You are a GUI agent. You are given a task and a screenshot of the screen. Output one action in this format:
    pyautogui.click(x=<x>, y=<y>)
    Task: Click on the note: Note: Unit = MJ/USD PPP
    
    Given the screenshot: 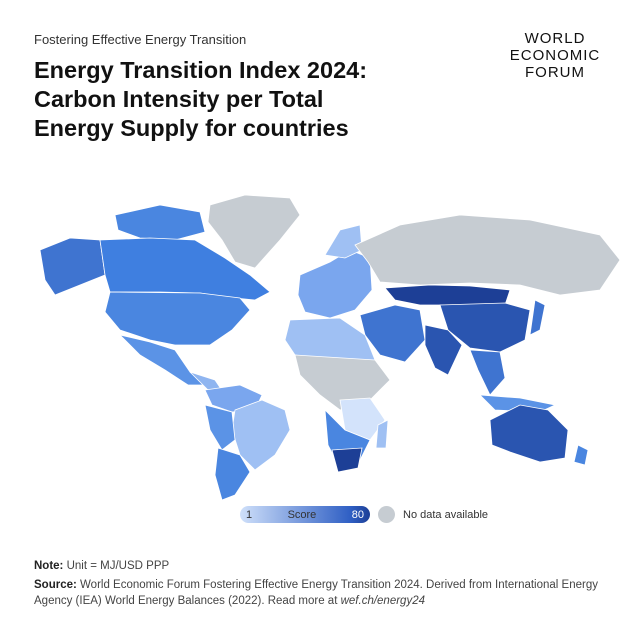 What is the action you would take?
    pyautogui.click(x=101, y=566)
    